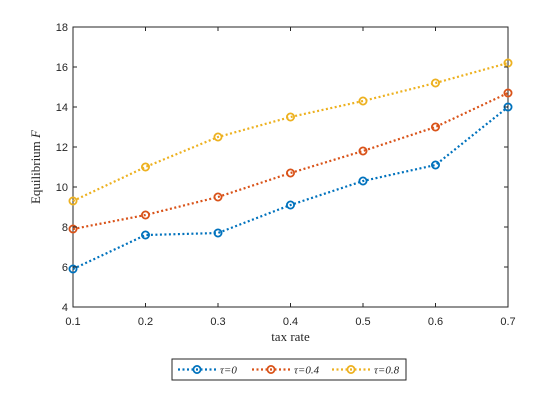 This screenshot has height=420, width=560. Describe the element at coordinates (65, 308) in the screenshot. I see `y-tick-label: 4` at that location.